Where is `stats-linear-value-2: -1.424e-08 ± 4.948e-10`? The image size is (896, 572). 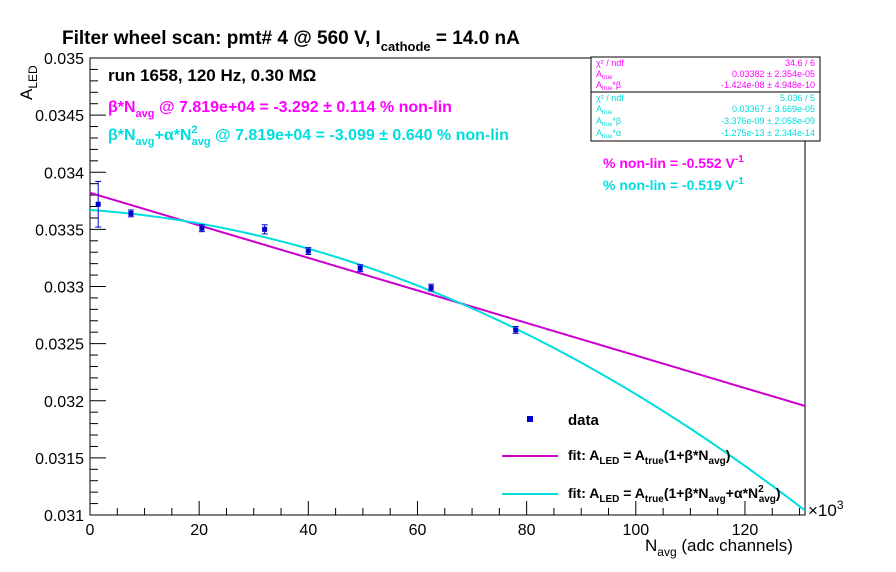 stats-linear-value-2: -1.424e-08 ± 4.948e-10 is located at coordinates (768, 85).